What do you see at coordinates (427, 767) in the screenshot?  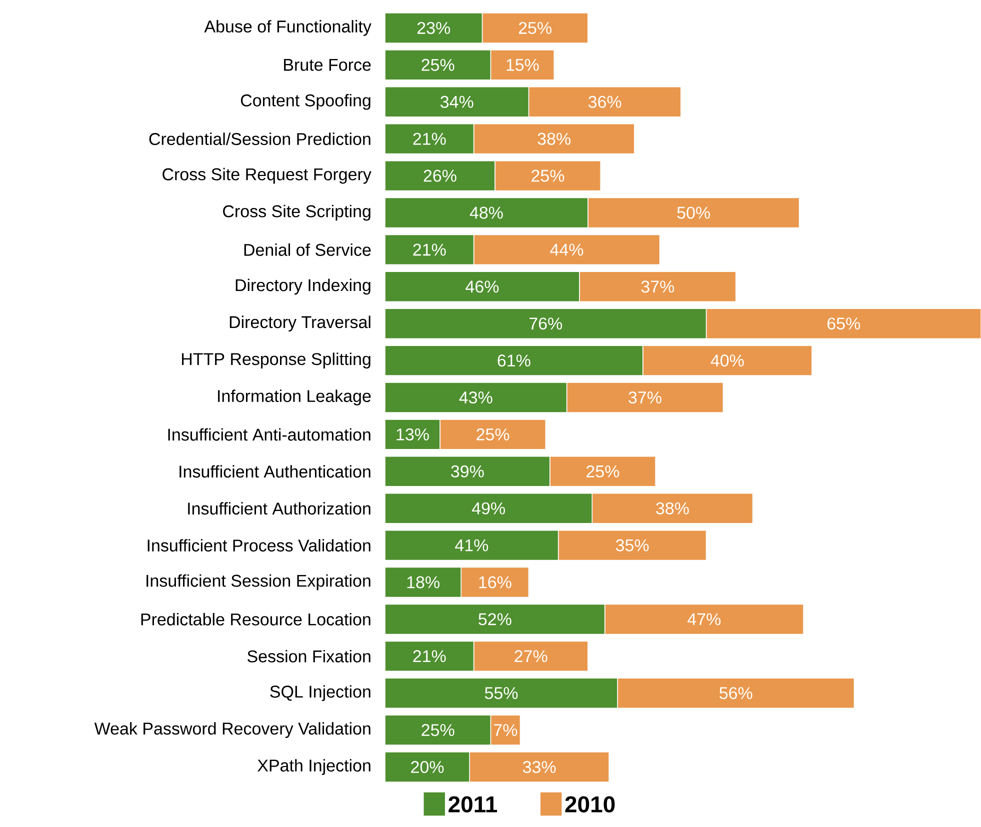 I see `data-label: 20%` at bounding box center [427, 767].